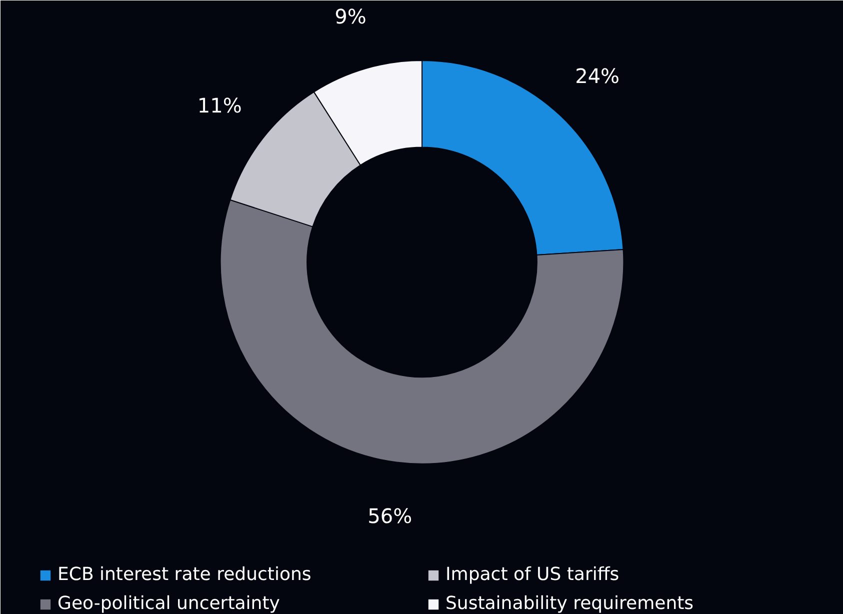  Describe the element at coordinates (185, 574) in the screenshot. I see `legend-label: ECB interest rate reductions` at that location.